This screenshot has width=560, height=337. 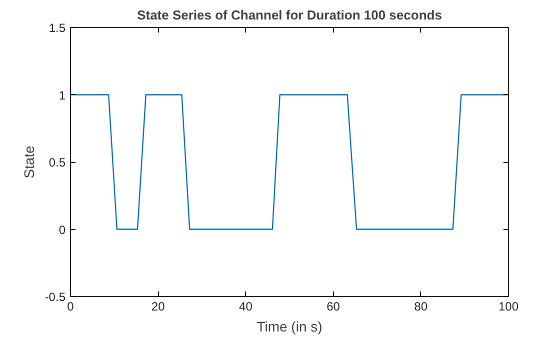 What do you see at coordinates (62, 229) in the screenshot?
I see `y-tick-label: 0` at bounding box center [62, 229].